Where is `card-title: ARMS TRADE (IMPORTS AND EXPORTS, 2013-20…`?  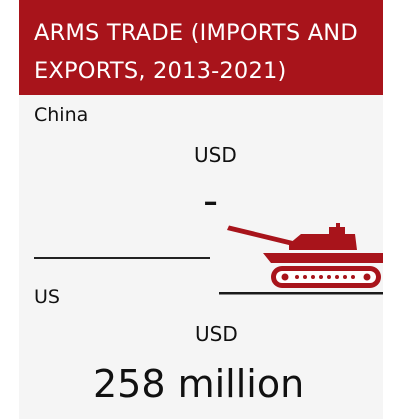 card-title: ARMS TRADE (IMPORTS AND EXPORTS, 2013-20… is located at coordinates (196, 52).